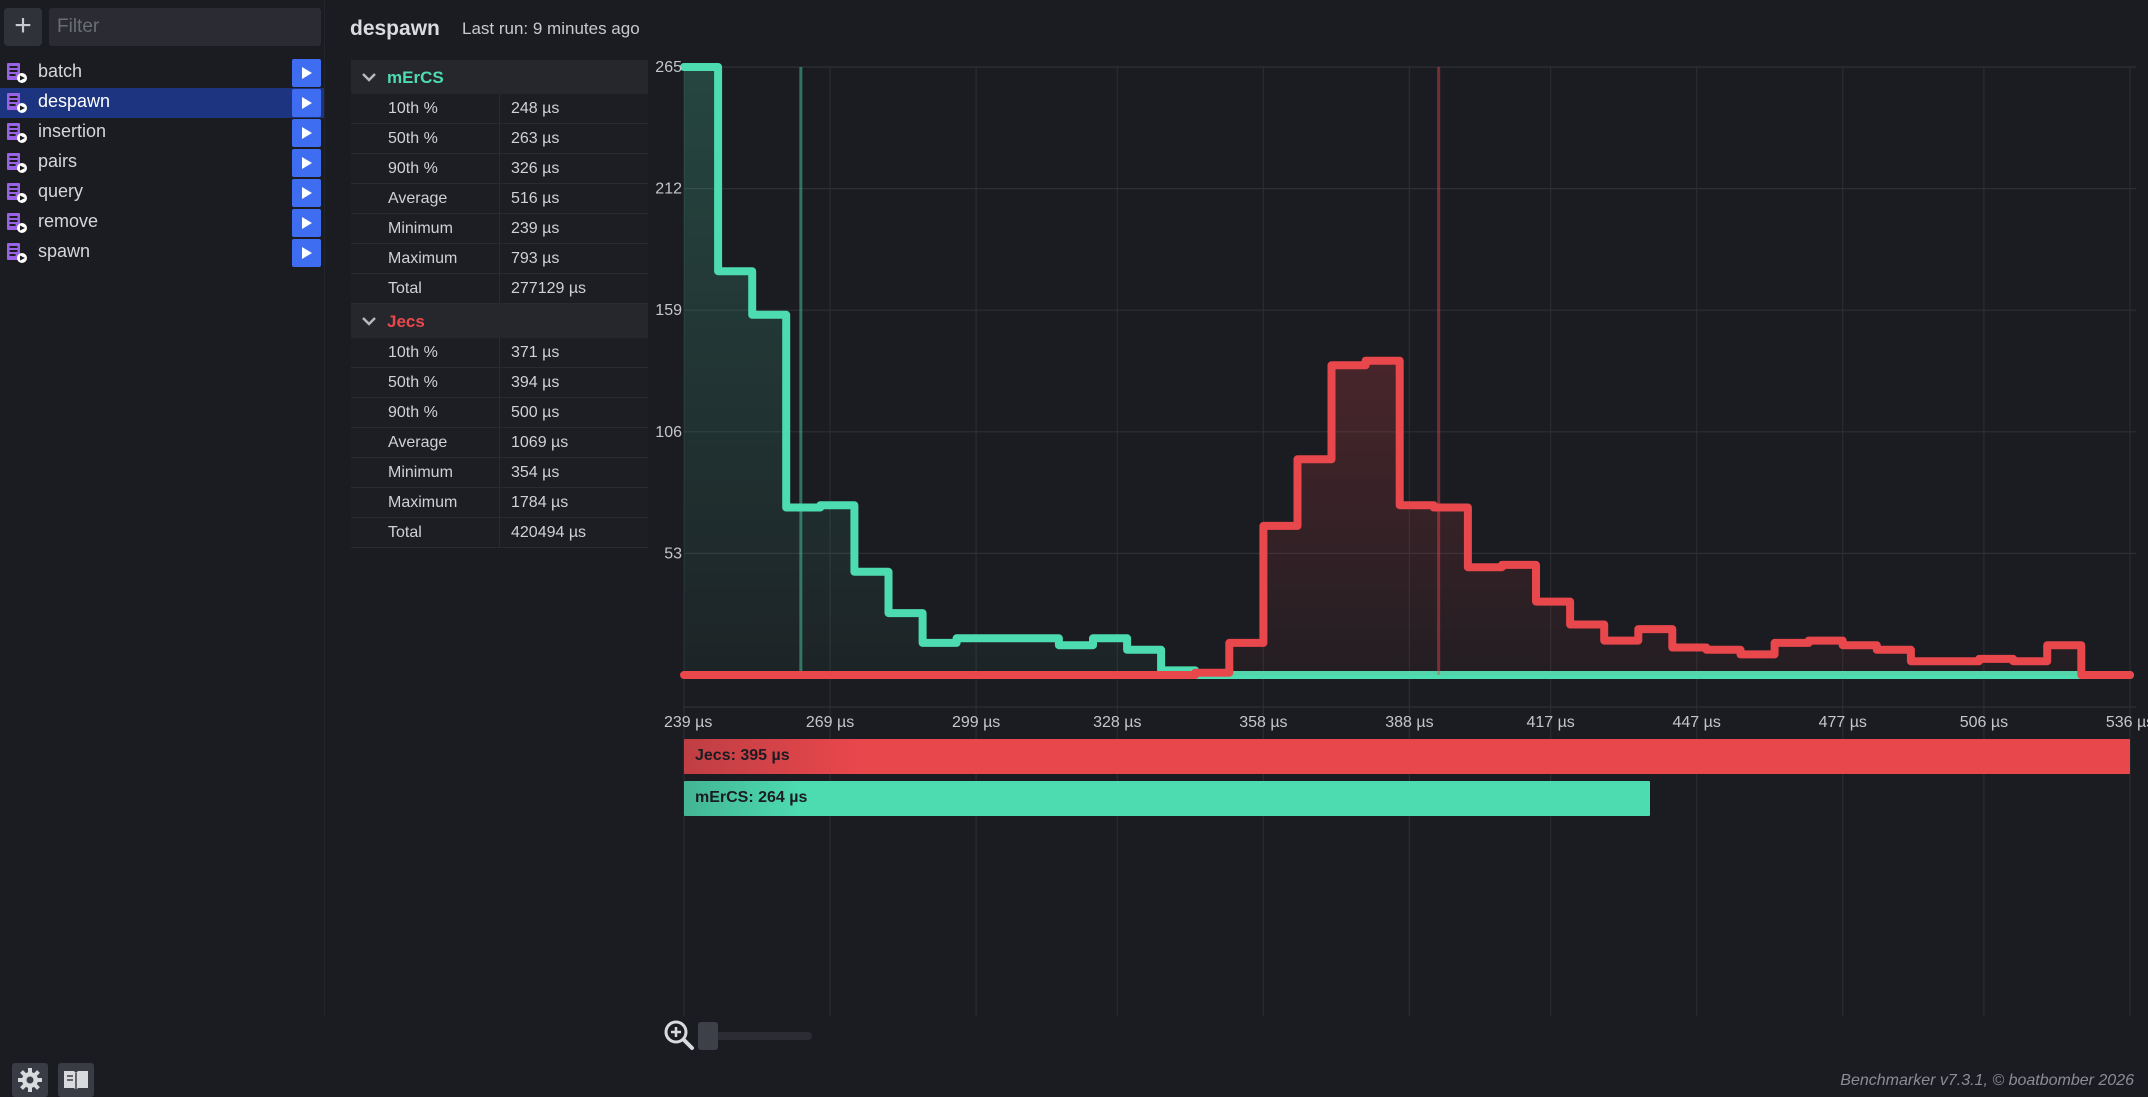  What do you see at coordinates (23, 27) in the screenshot?
I see `add-benchmark-button: +` at bounding box center [23, 27].